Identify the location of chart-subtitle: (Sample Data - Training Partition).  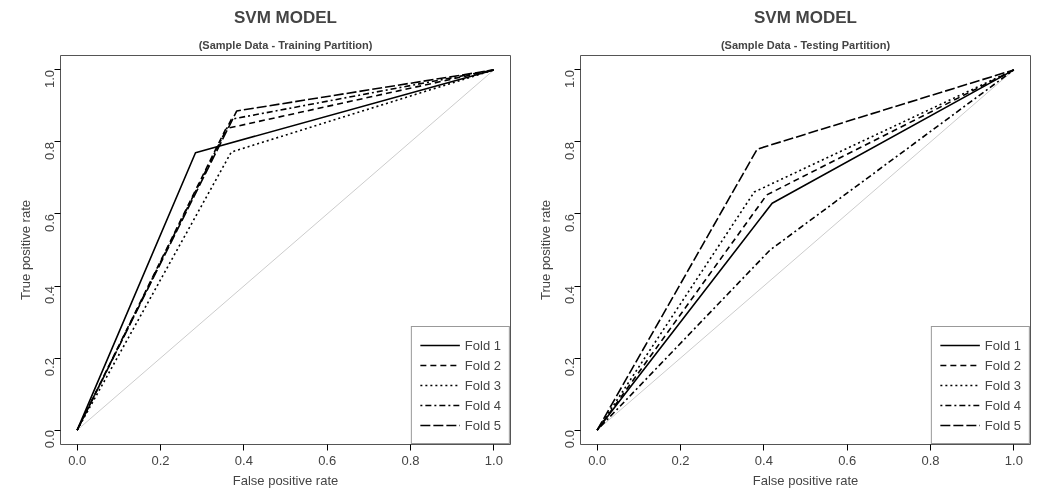
(285, 44).